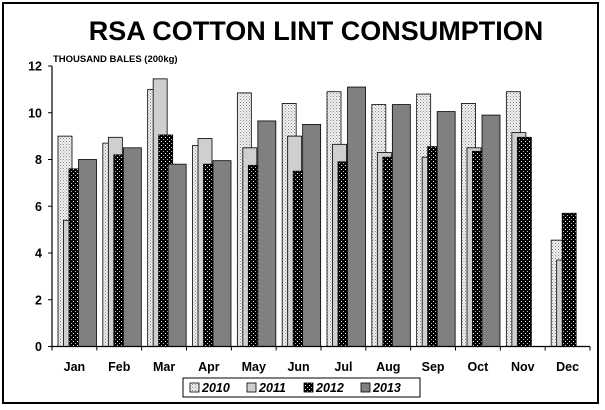 This screenshot has width=605, height=410. What do you see at coordinates (164, 367) in the screenshot?
I see `x-tick-label: Mar` at bounding box center [164, 367].